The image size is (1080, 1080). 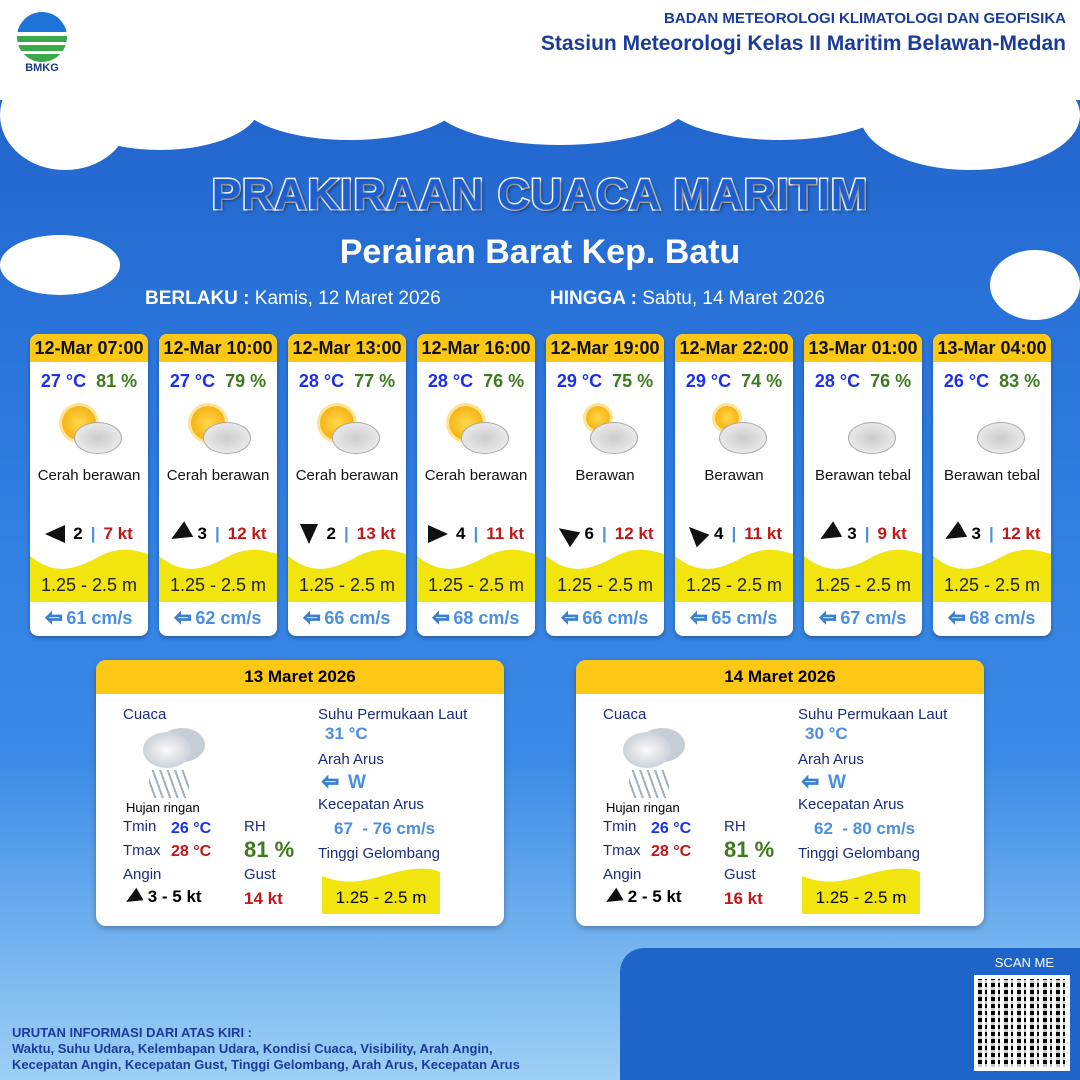 What do you see at coordinates (734, 348) in the screenshot?
I see `forecast-time: 12-Mar 22:00` at bounding box center [734, 348].